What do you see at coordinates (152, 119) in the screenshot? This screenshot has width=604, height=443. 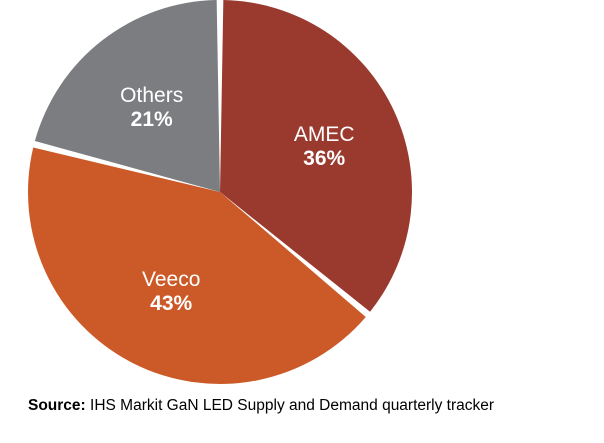 I see `pie-label-value-others: 21%` at bounding box center [152, 119].